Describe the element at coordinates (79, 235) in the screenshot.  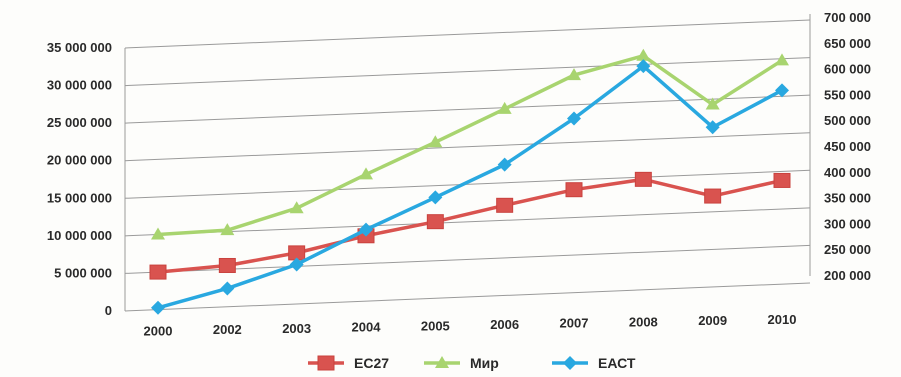
I see `left-axis-tick-label: 10 000 000` at that location.